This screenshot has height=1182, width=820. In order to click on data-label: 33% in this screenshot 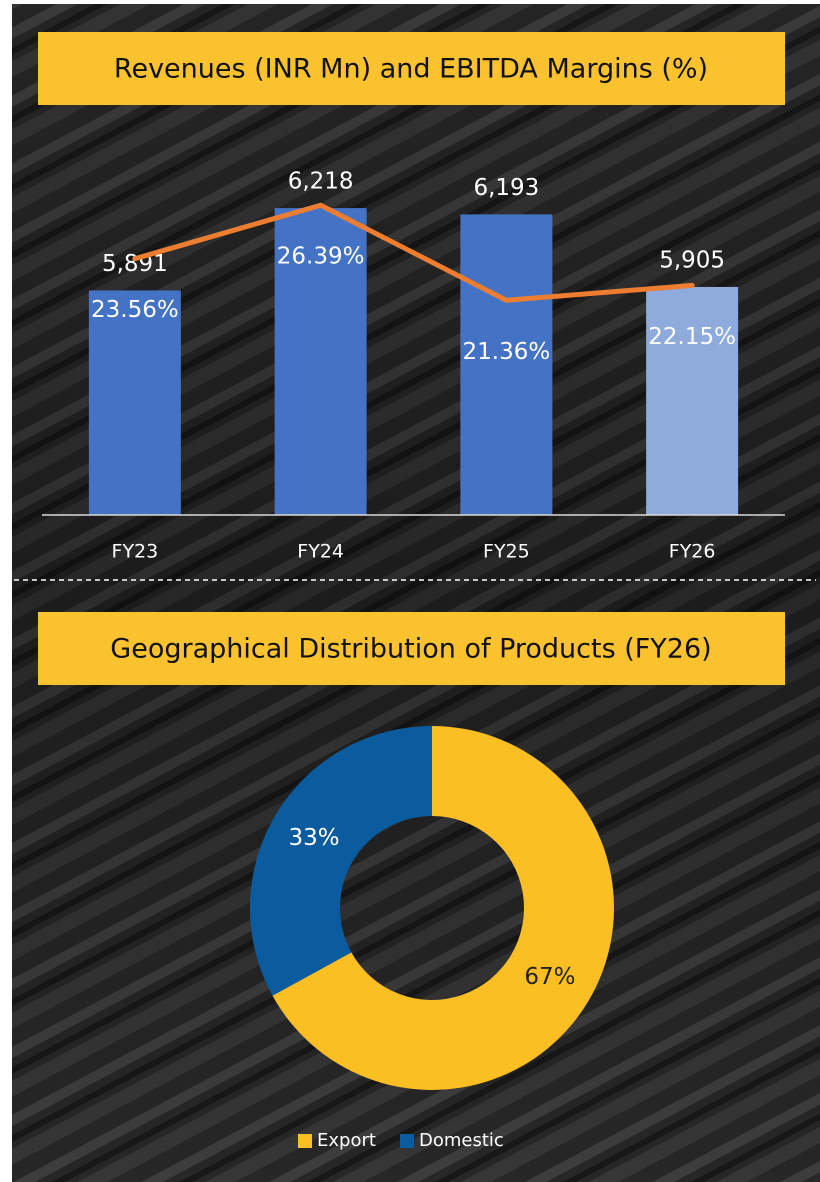, I will do `click(314, 838)`.